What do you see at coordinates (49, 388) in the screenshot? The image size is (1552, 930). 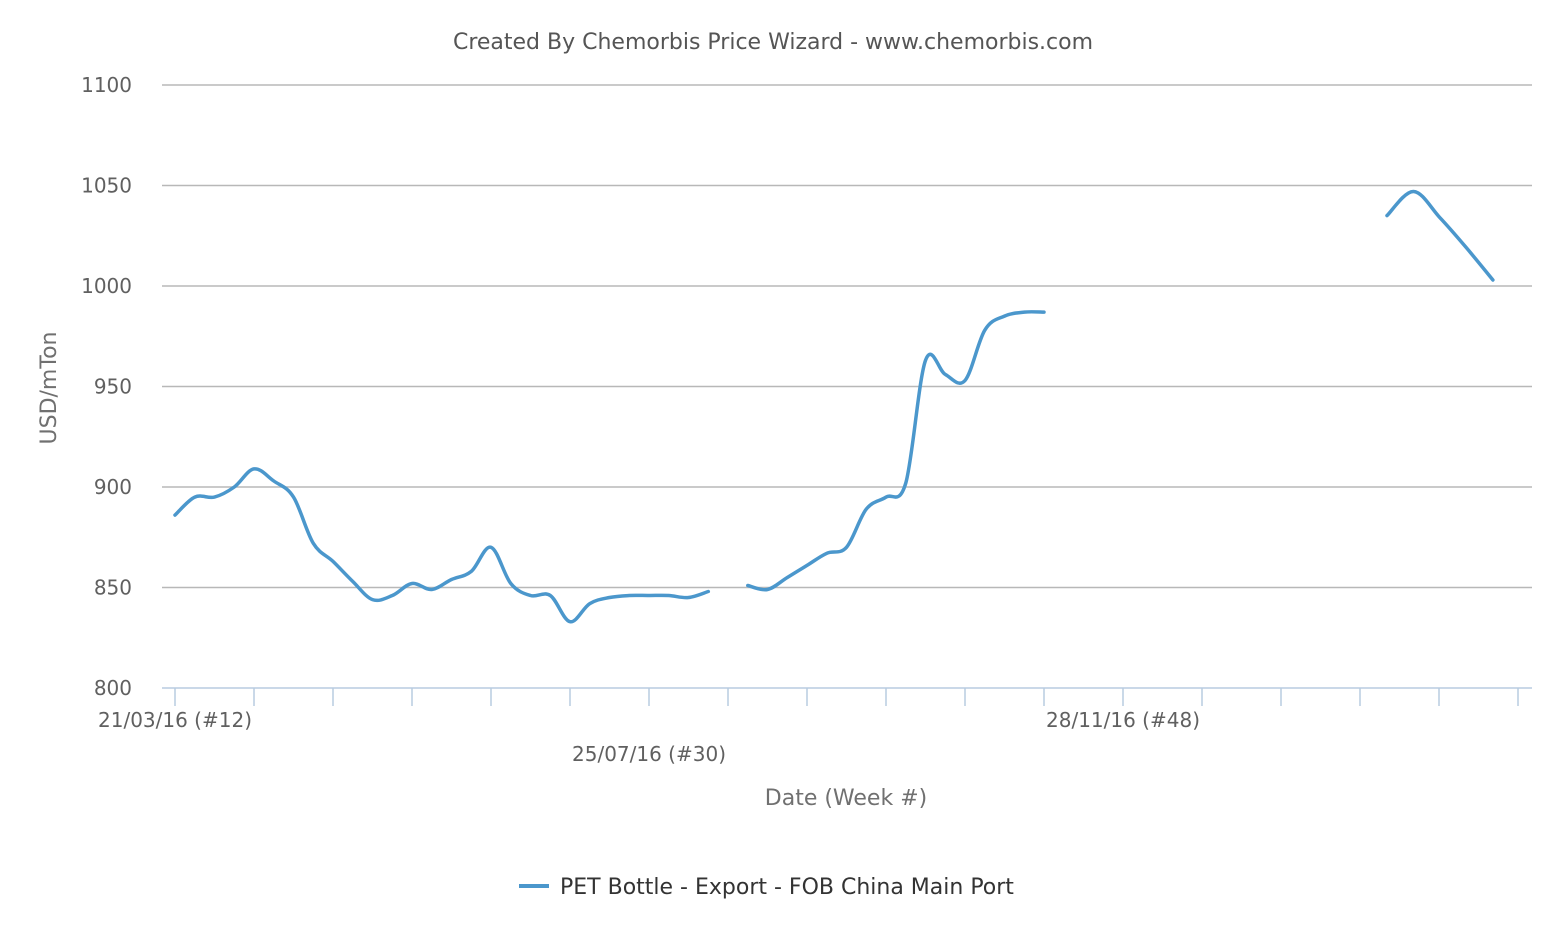 I see `y-axis-label: USD/mTon` at bounding box center [49, 388].